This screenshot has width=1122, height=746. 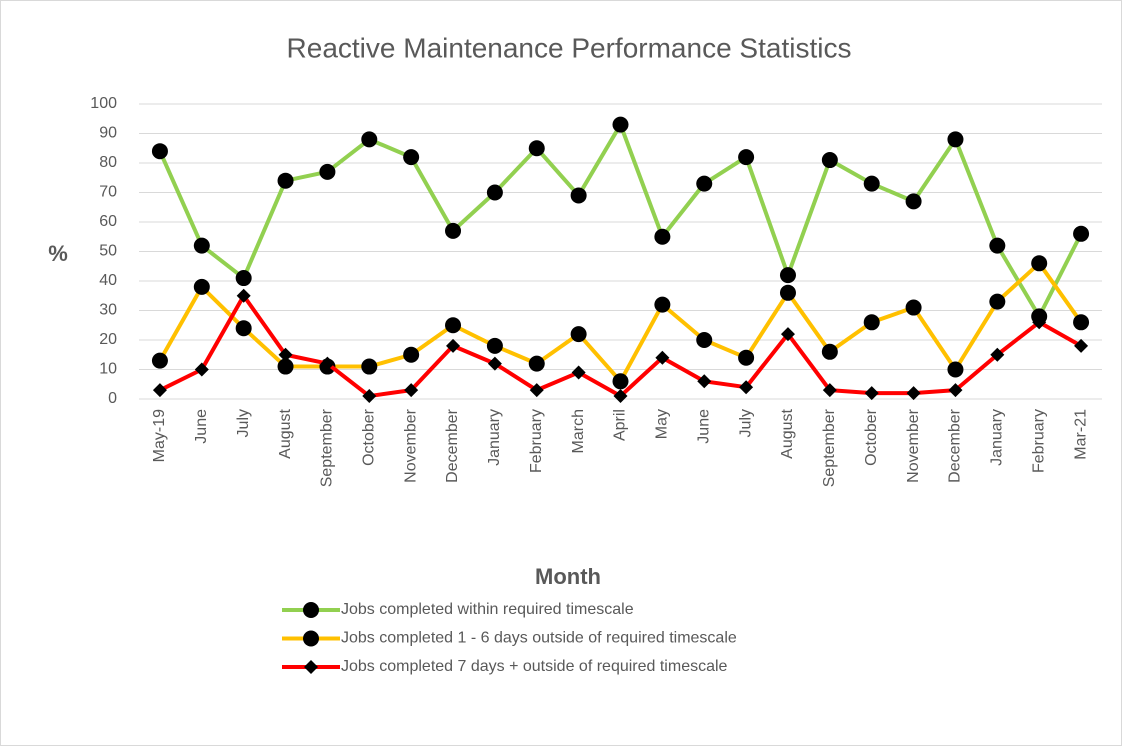 What do you see at coordinates (103, 103) in the screenshot?
I see `y-tick-label: 100` at bounding box center [103, 103].